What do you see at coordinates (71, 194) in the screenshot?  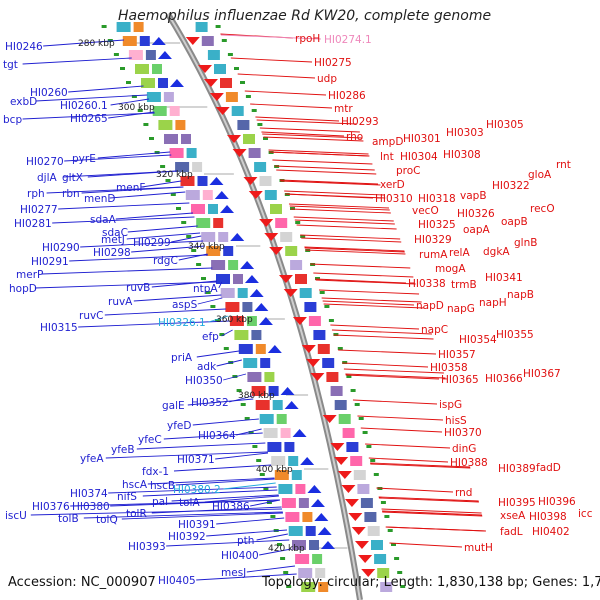 I see `gene-label-left: rbn` at bounding box center [71, 194].